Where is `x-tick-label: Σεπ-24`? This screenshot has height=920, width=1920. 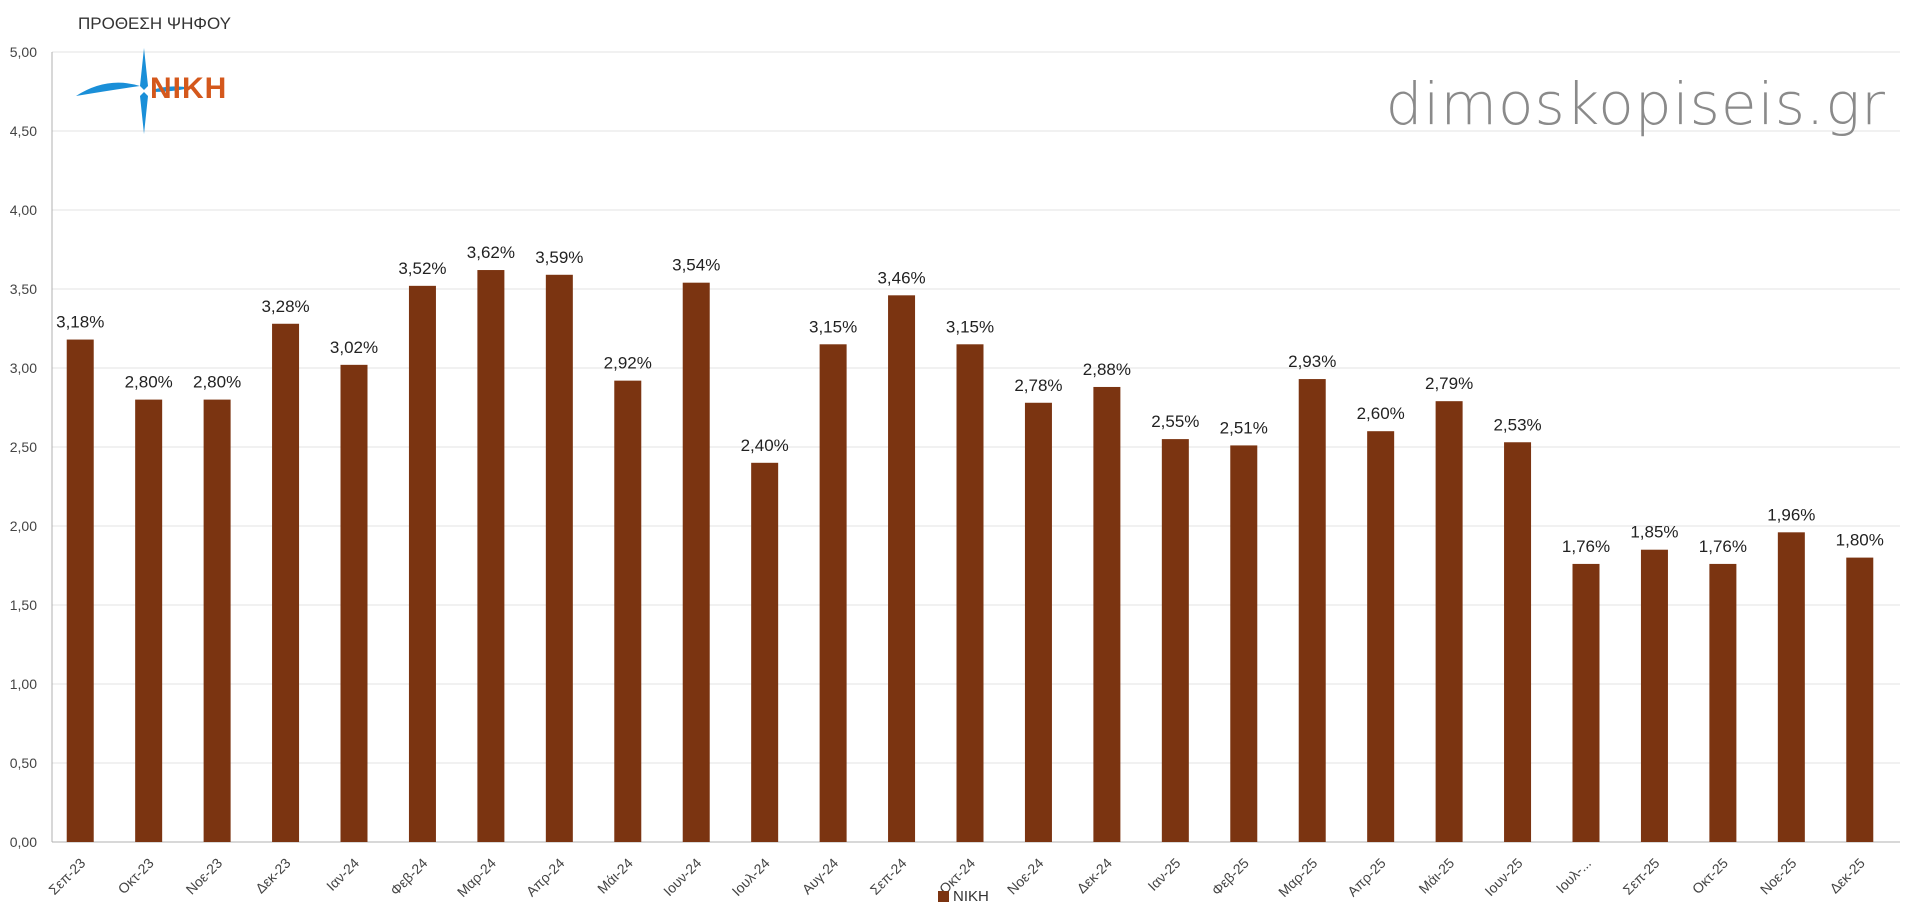 x-tick-label: Σεπ-24 is located at coordinates (888, 876).